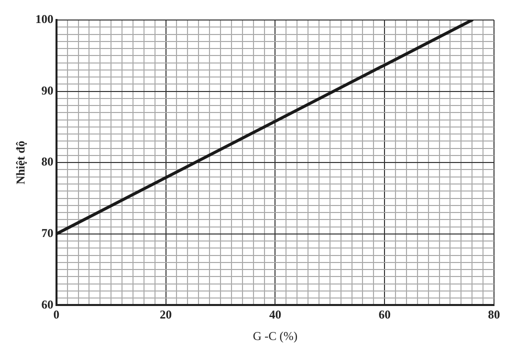 The height and width of the screenshot is (352, 524). I want to click on x-tick-label: 60, so click(384, 314).